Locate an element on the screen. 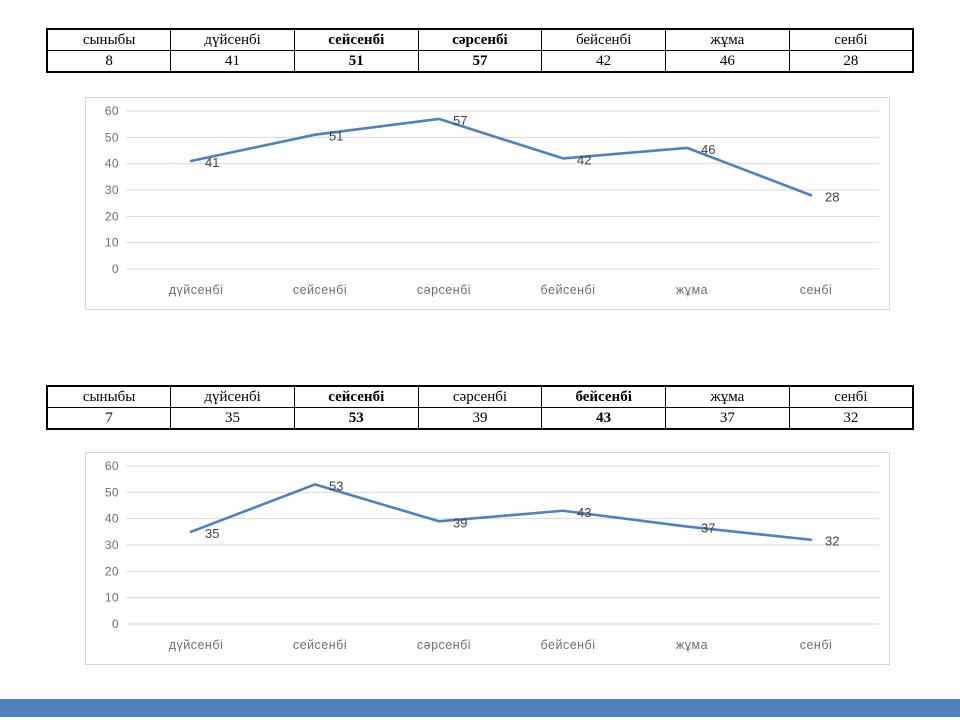  data-point-label: 28 is located at coordinates (832, 196).